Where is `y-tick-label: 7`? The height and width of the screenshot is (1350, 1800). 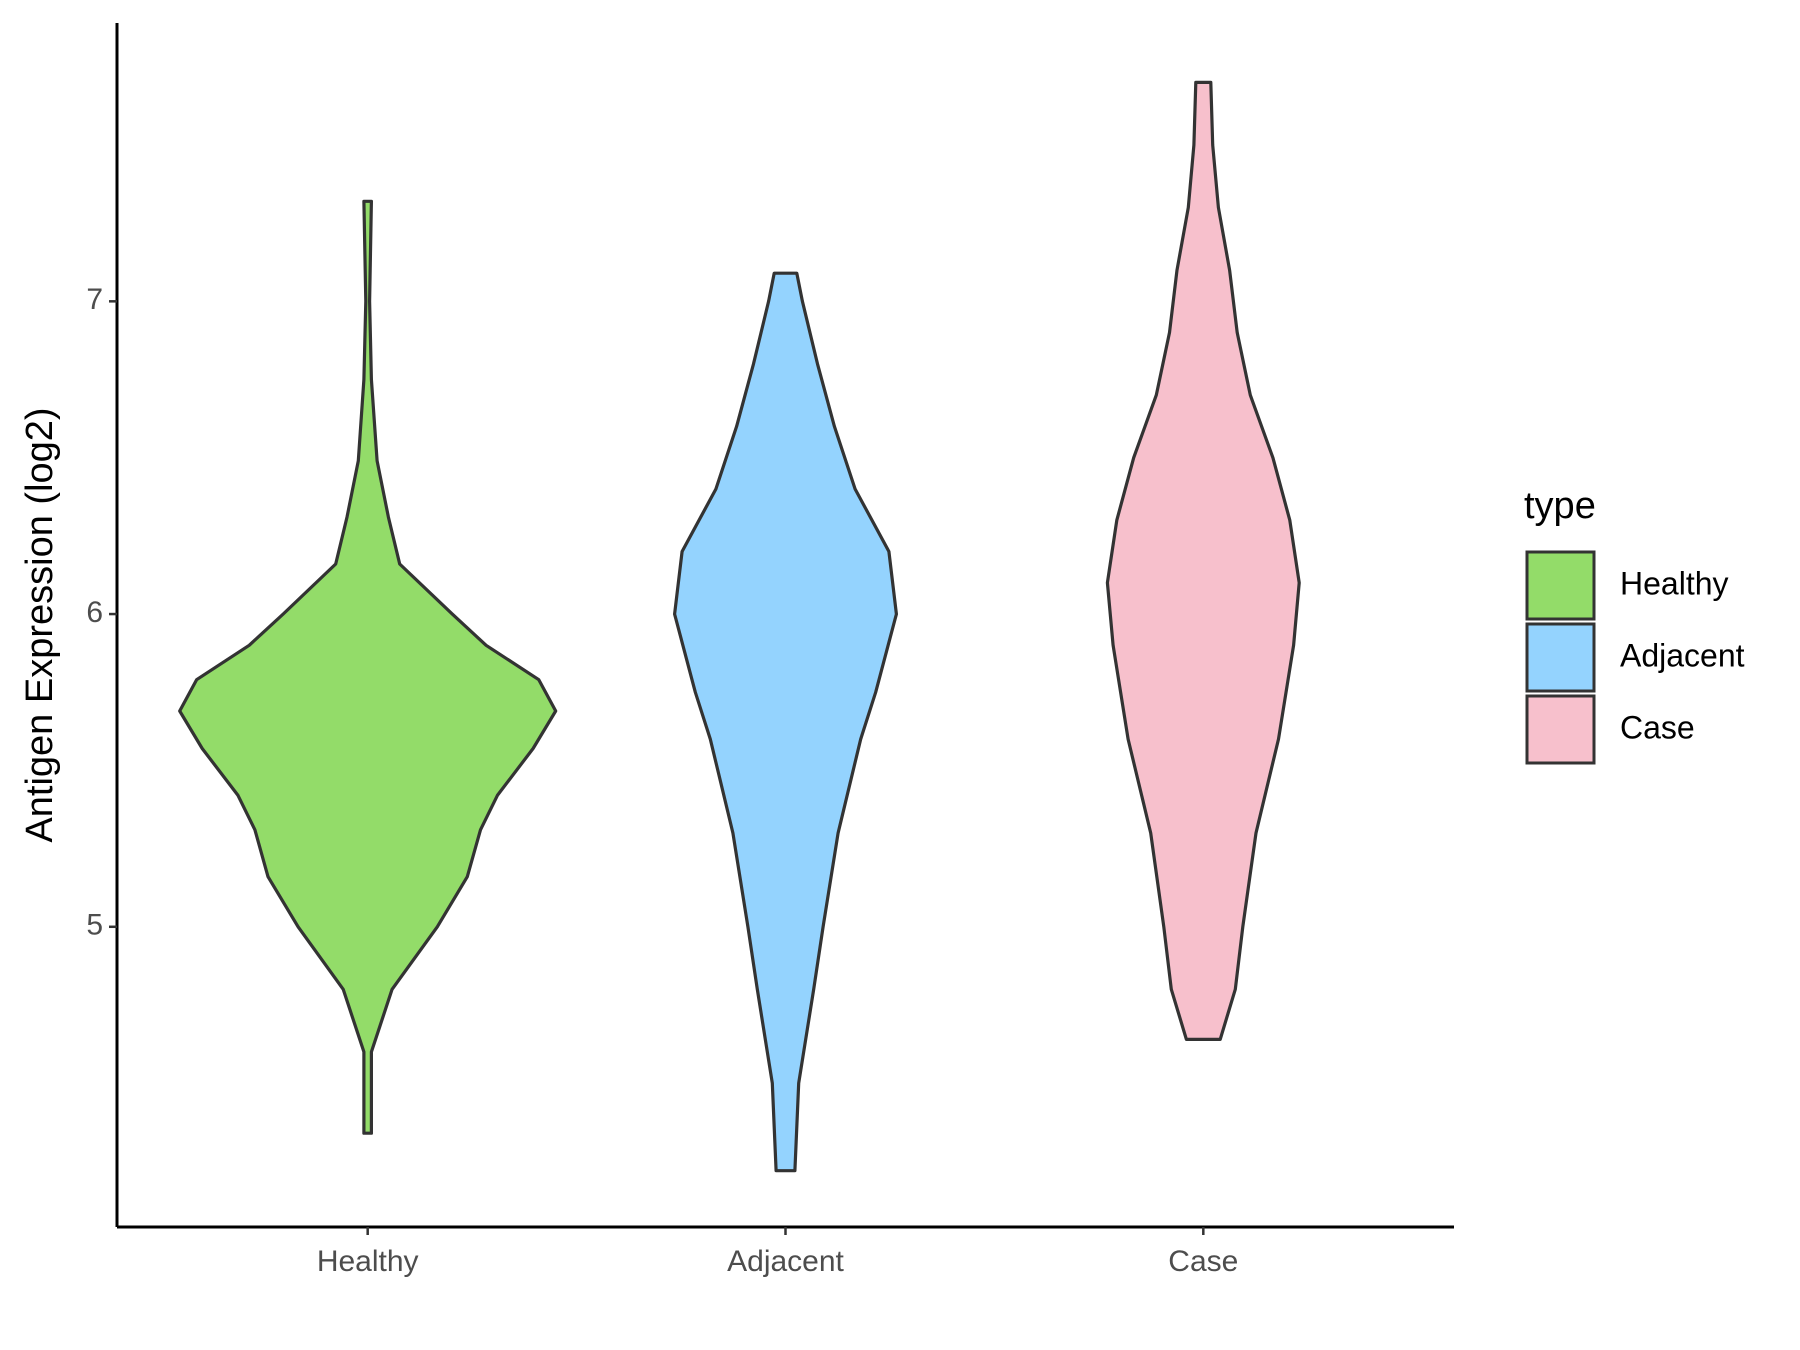 y-tick-label: 7 is located at coordinates (94, 299).